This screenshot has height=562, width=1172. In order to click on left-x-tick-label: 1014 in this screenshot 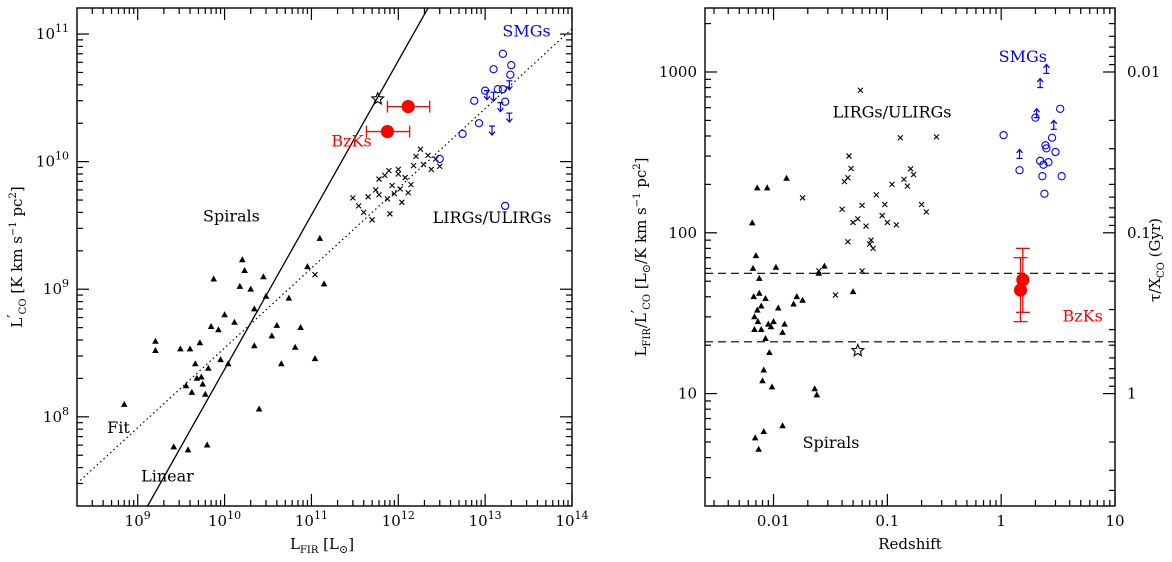, I will do `click(571, 519)`.